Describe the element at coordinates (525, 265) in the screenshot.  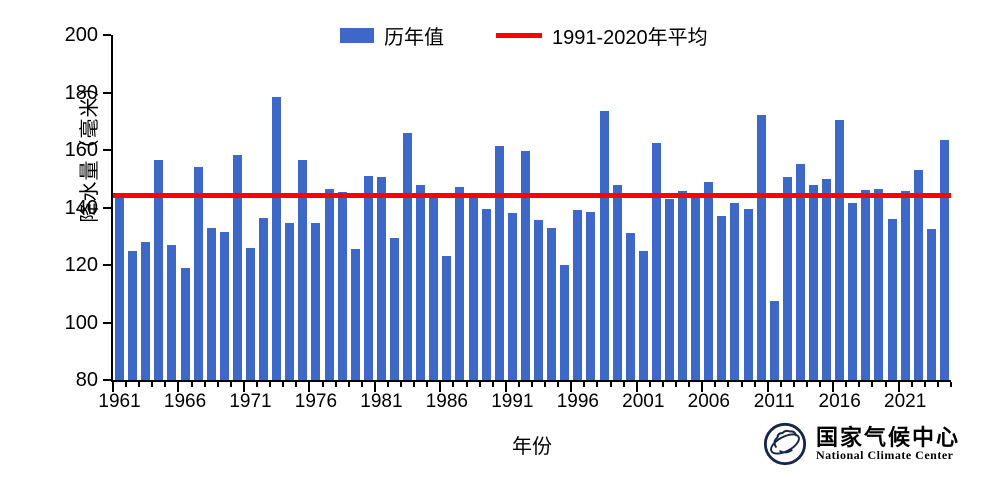
I see `bar-1992` at that location.